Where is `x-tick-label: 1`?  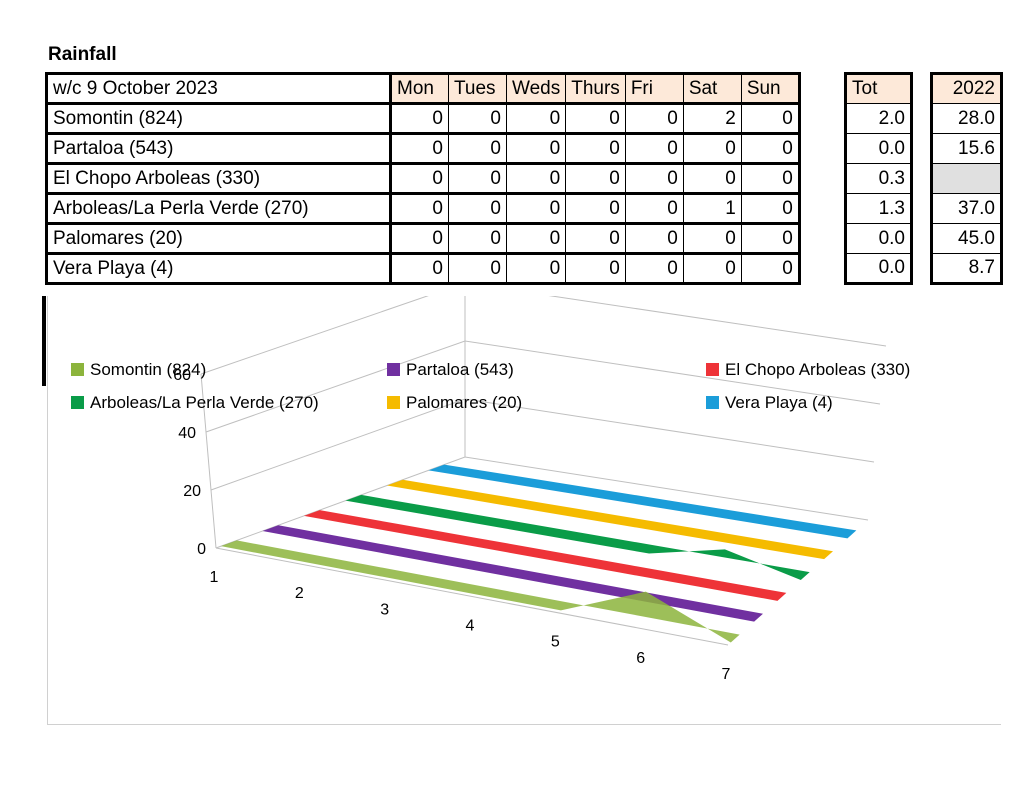
x-tick-label: 1 is located at coordinates (214, 577).